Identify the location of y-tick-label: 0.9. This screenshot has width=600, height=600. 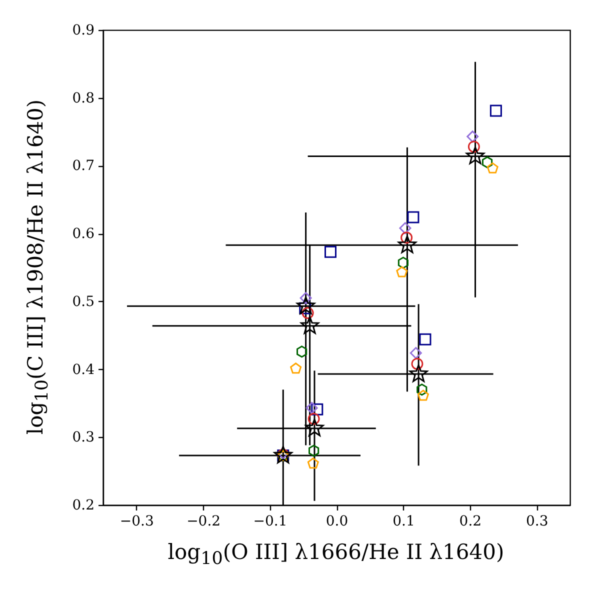
(83, 30).